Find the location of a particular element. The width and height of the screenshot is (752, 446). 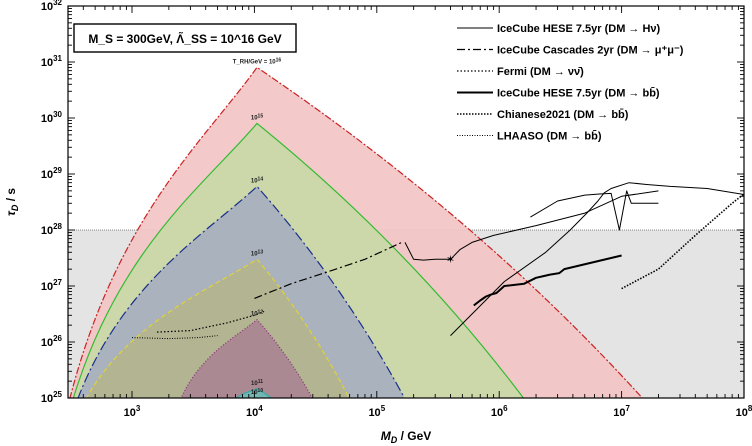

y-tick-label-3: 1028 is located at coordinates (52, 229).